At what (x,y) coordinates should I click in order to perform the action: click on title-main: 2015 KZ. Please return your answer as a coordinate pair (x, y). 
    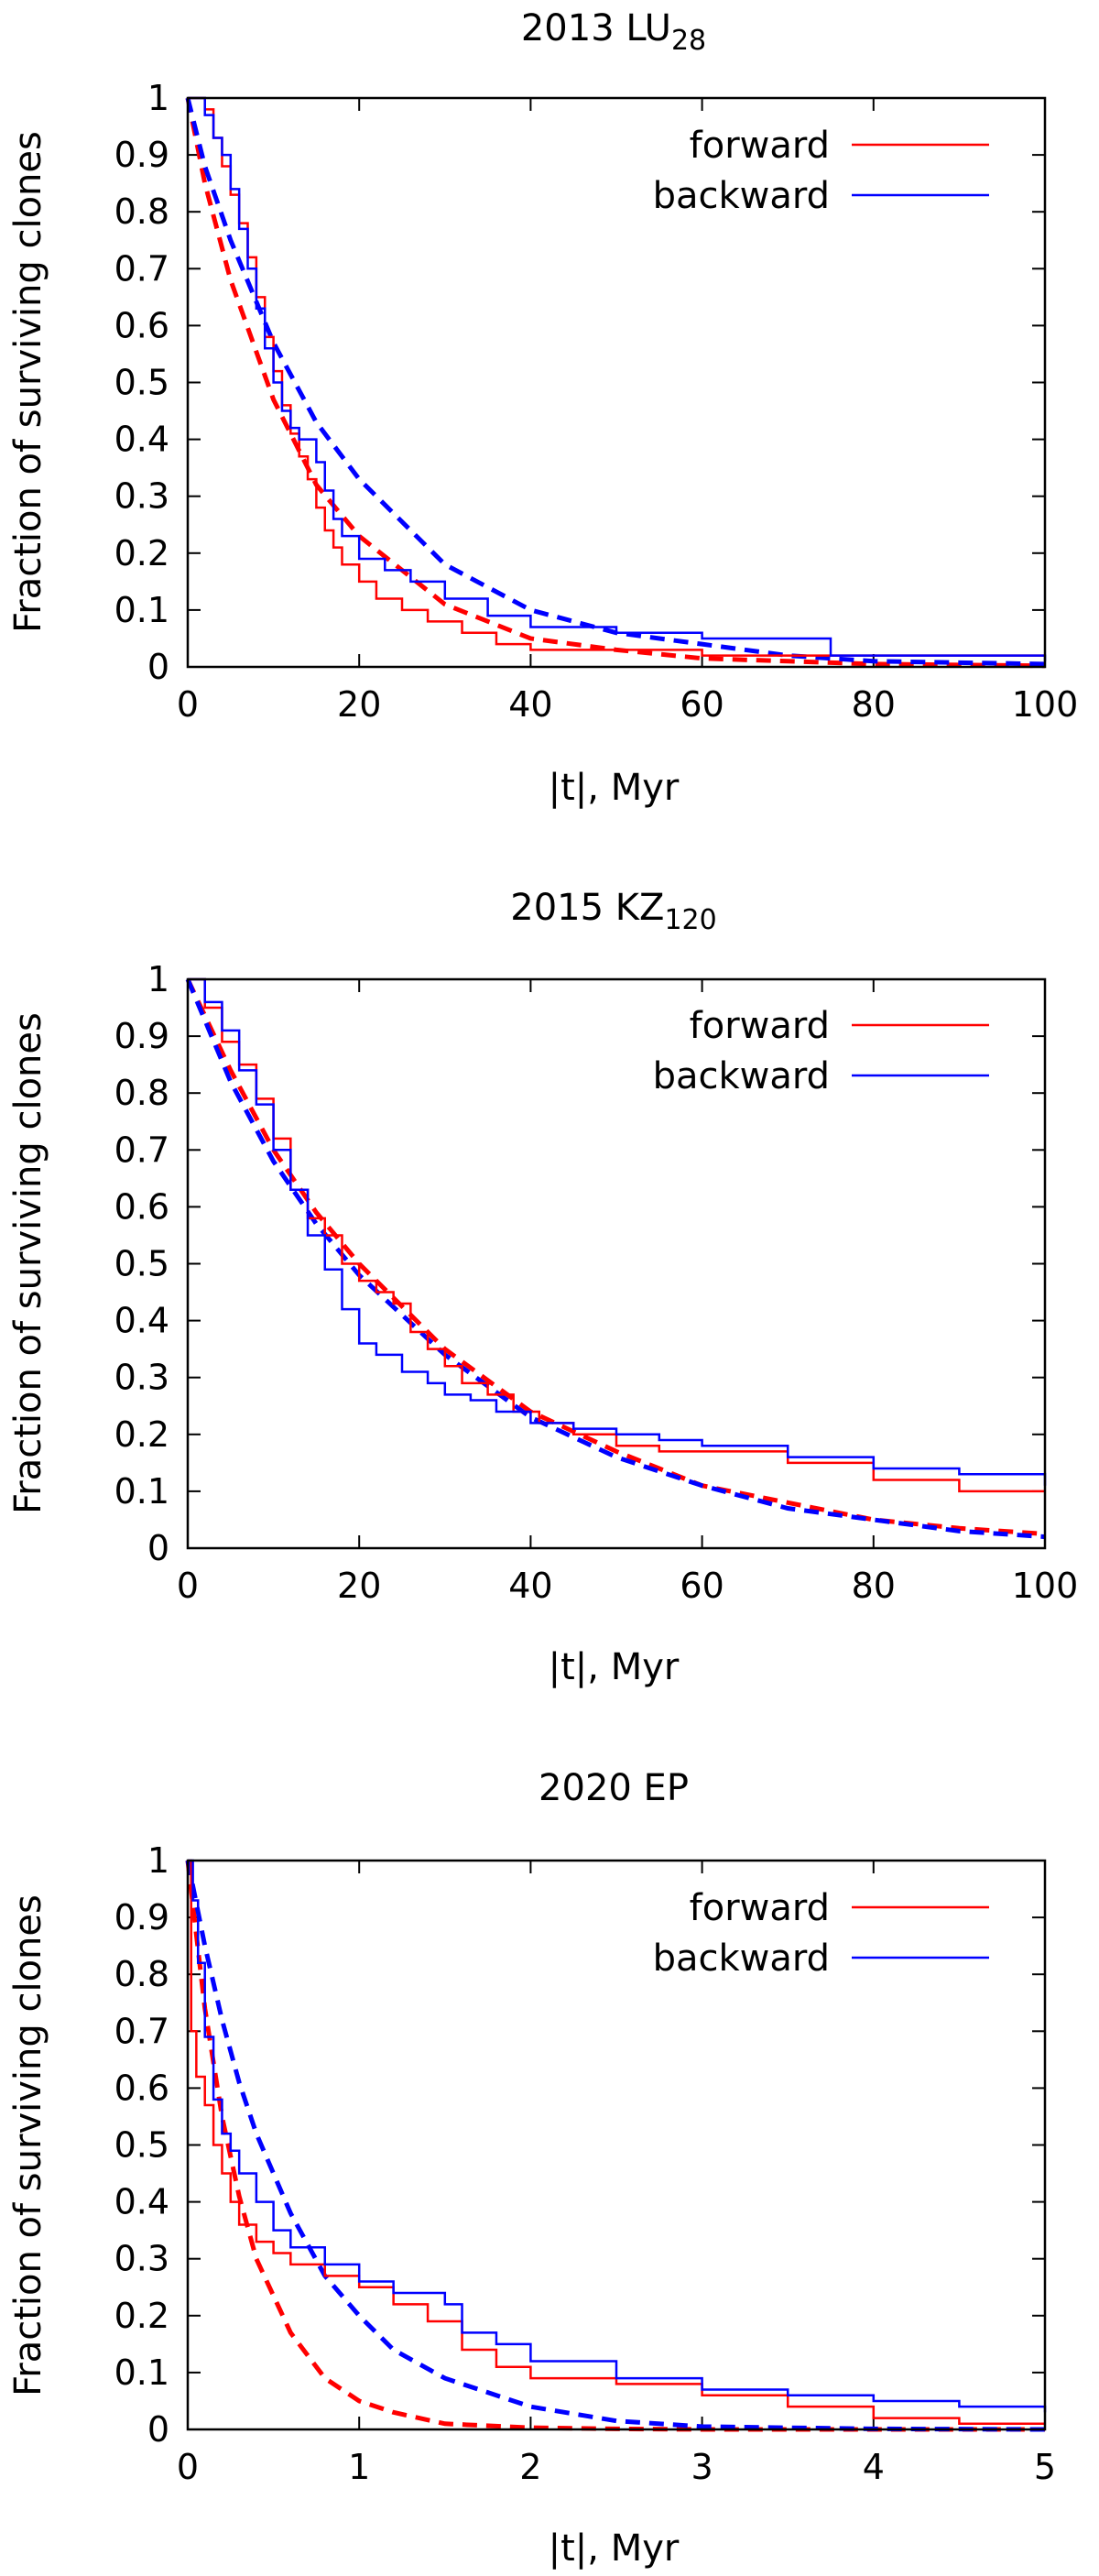
    Looking at the image, I should click on (587, 908).